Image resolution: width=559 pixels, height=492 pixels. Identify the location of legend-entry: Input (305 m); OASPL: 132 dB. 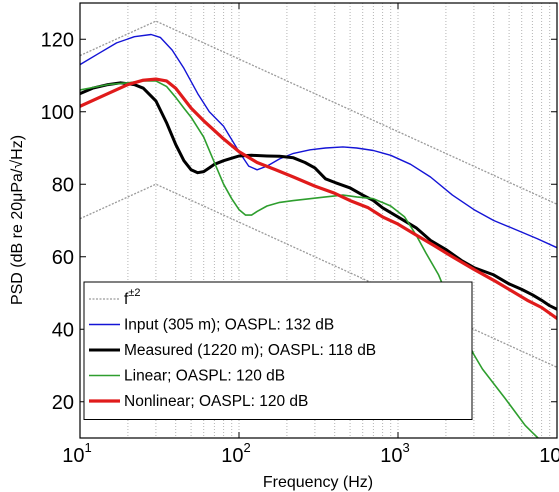
(229, 325).